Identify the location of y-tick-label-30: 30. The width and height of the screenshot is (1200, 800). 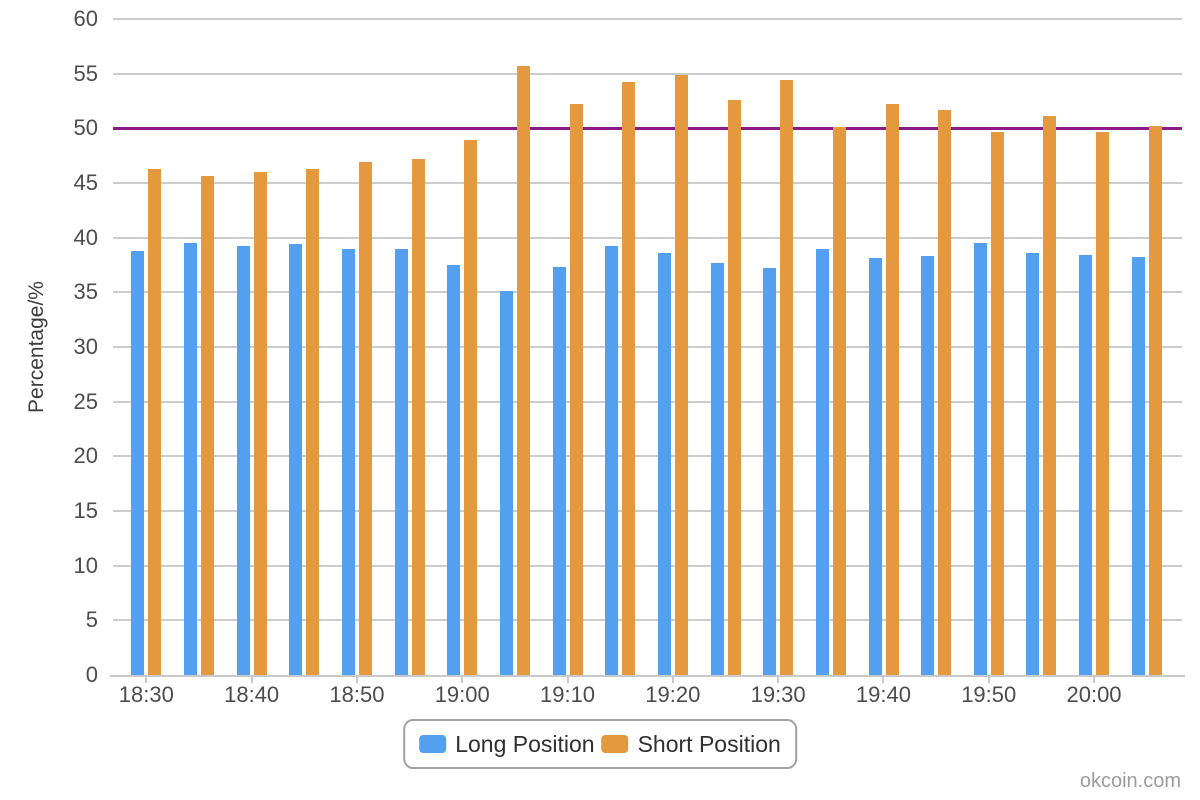
(85, 346).